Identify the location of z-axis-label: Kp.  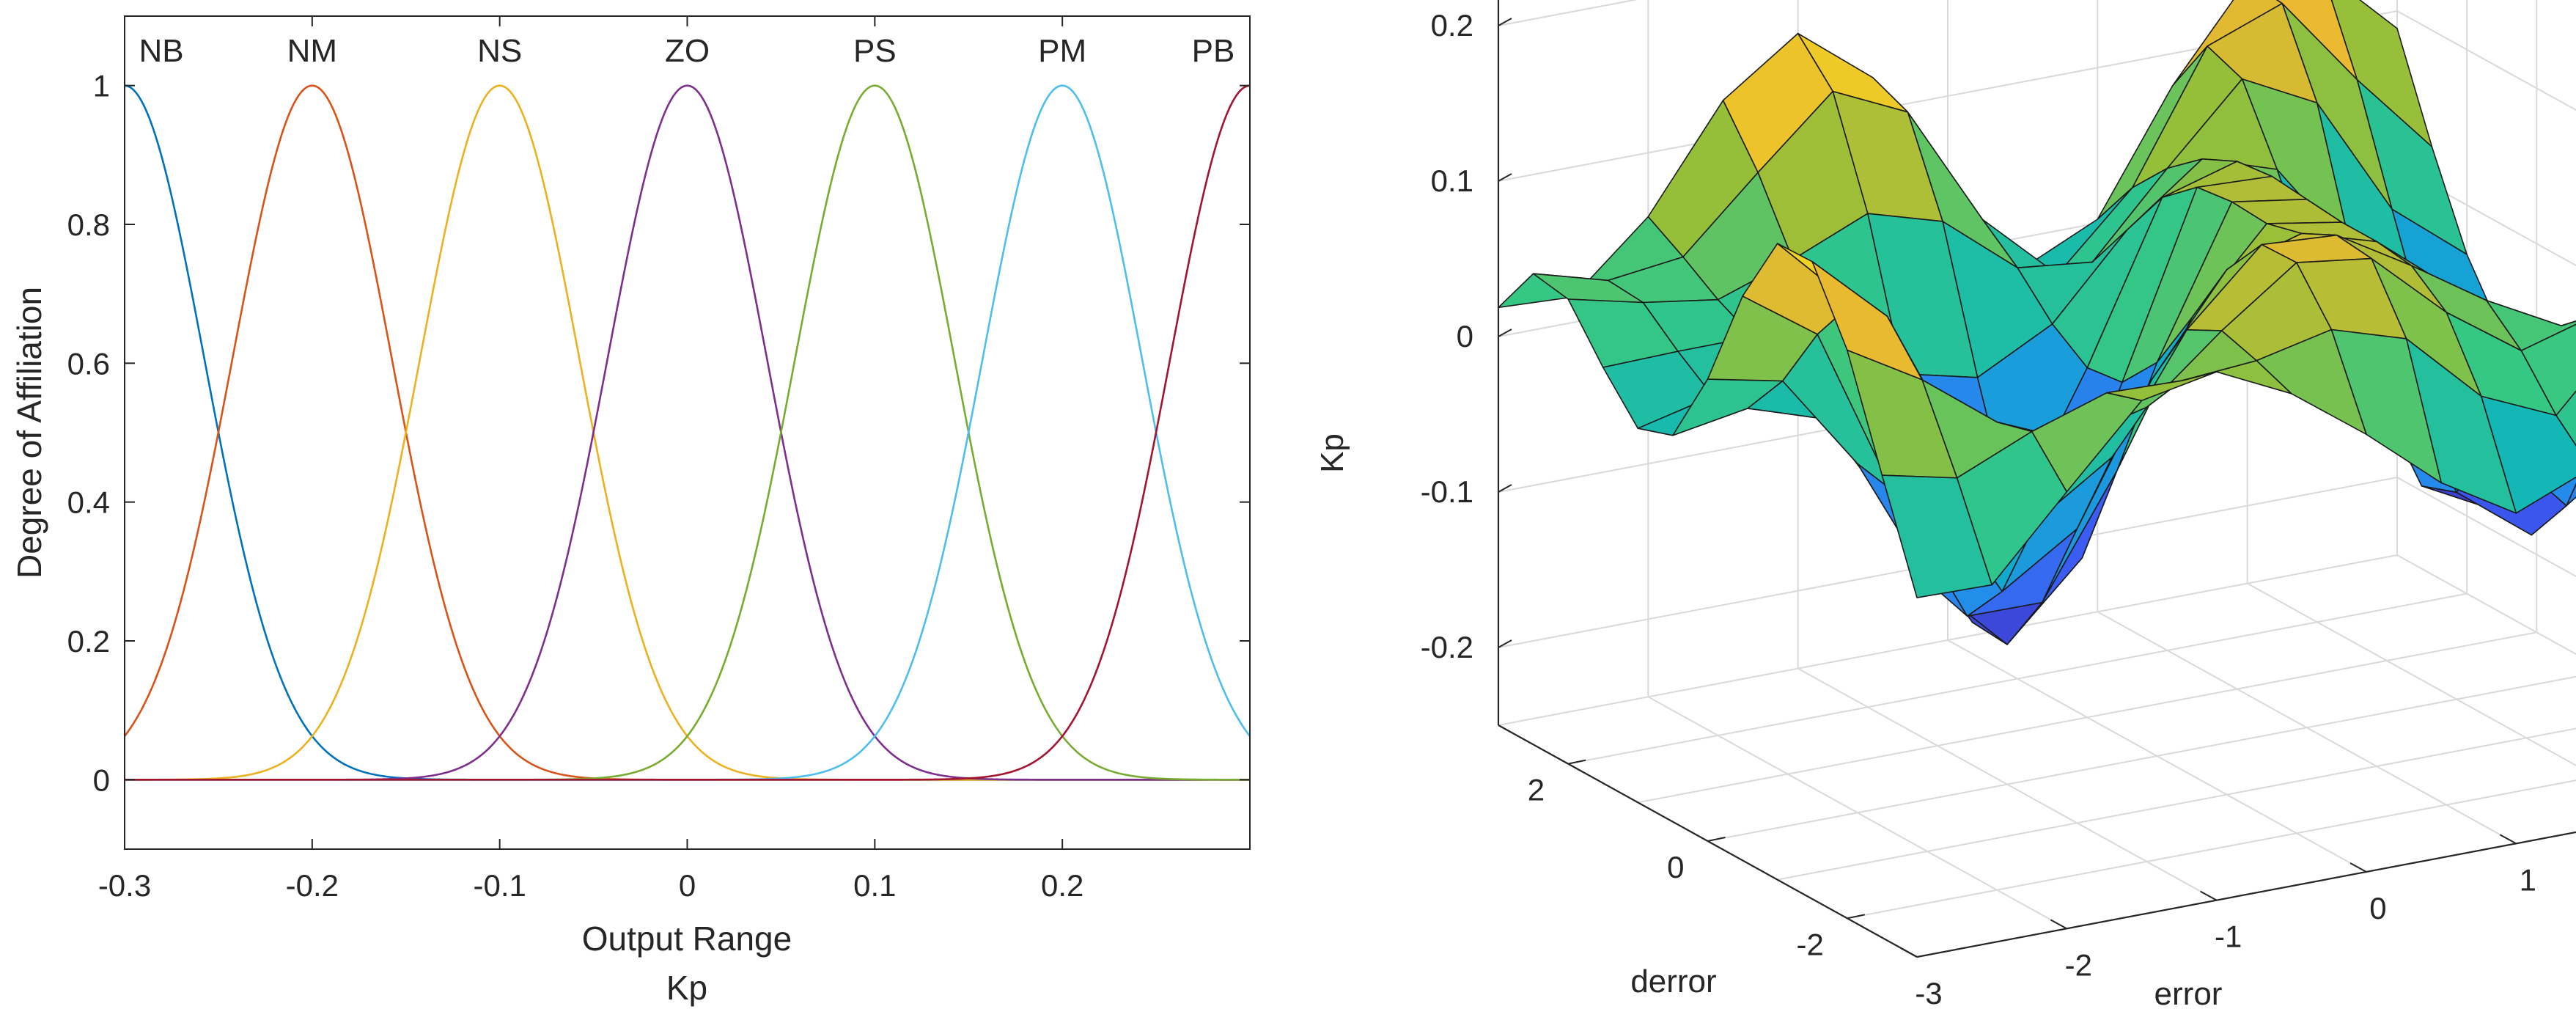
(1332, 453).